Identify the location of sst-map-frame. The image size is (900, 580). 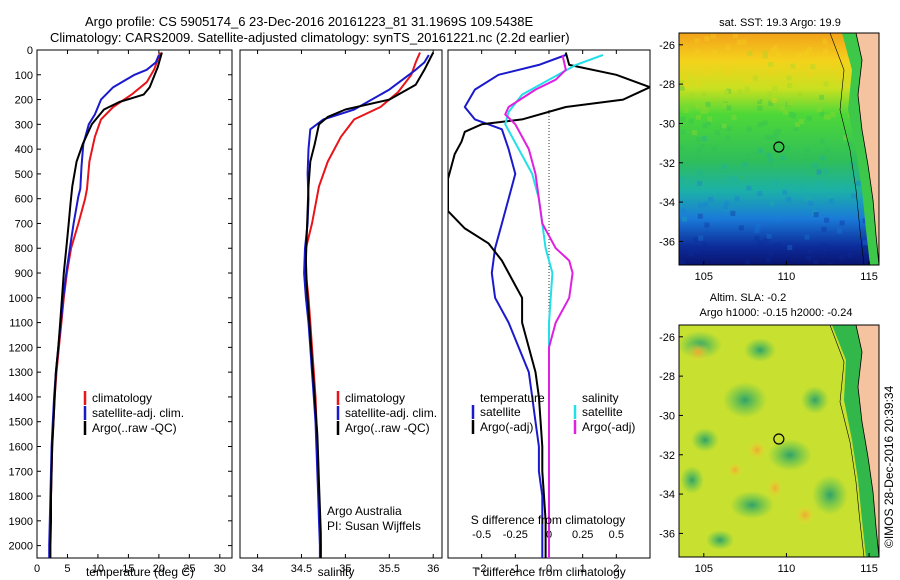
(779, 149).